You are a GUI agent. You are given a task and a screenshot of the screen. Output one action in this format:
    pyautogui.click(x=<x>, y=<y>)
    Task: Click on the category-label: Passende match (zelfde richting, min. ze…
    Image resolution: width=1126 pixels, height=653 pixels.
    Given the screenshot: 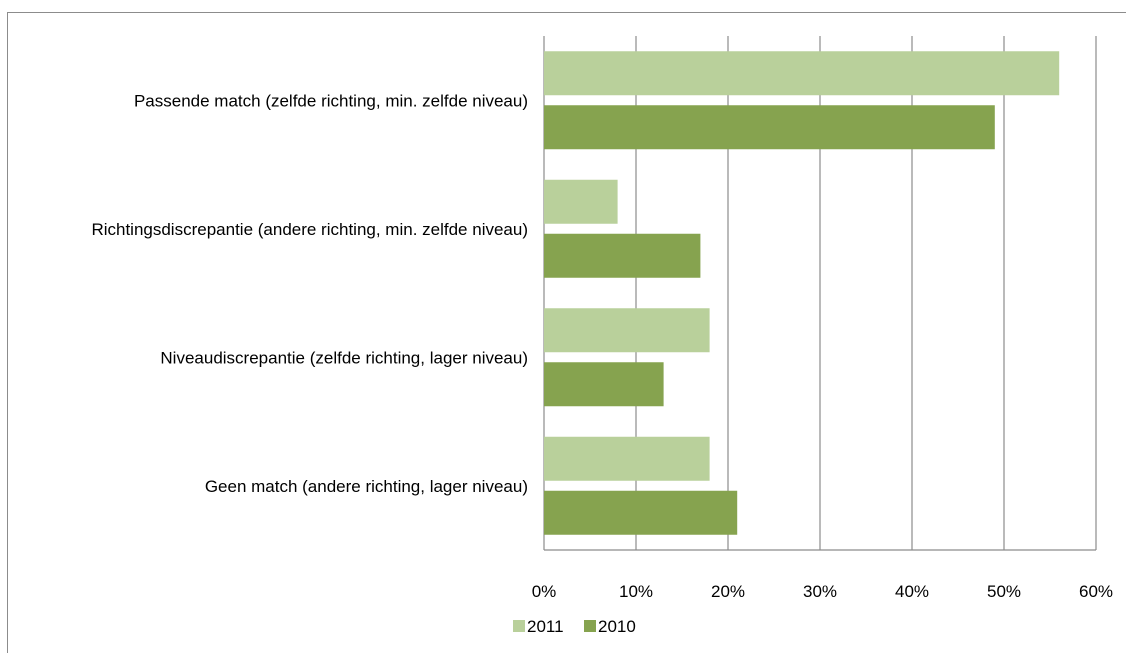 What is the action you would take?
    pyautogui.click(x=331, y=100)
    